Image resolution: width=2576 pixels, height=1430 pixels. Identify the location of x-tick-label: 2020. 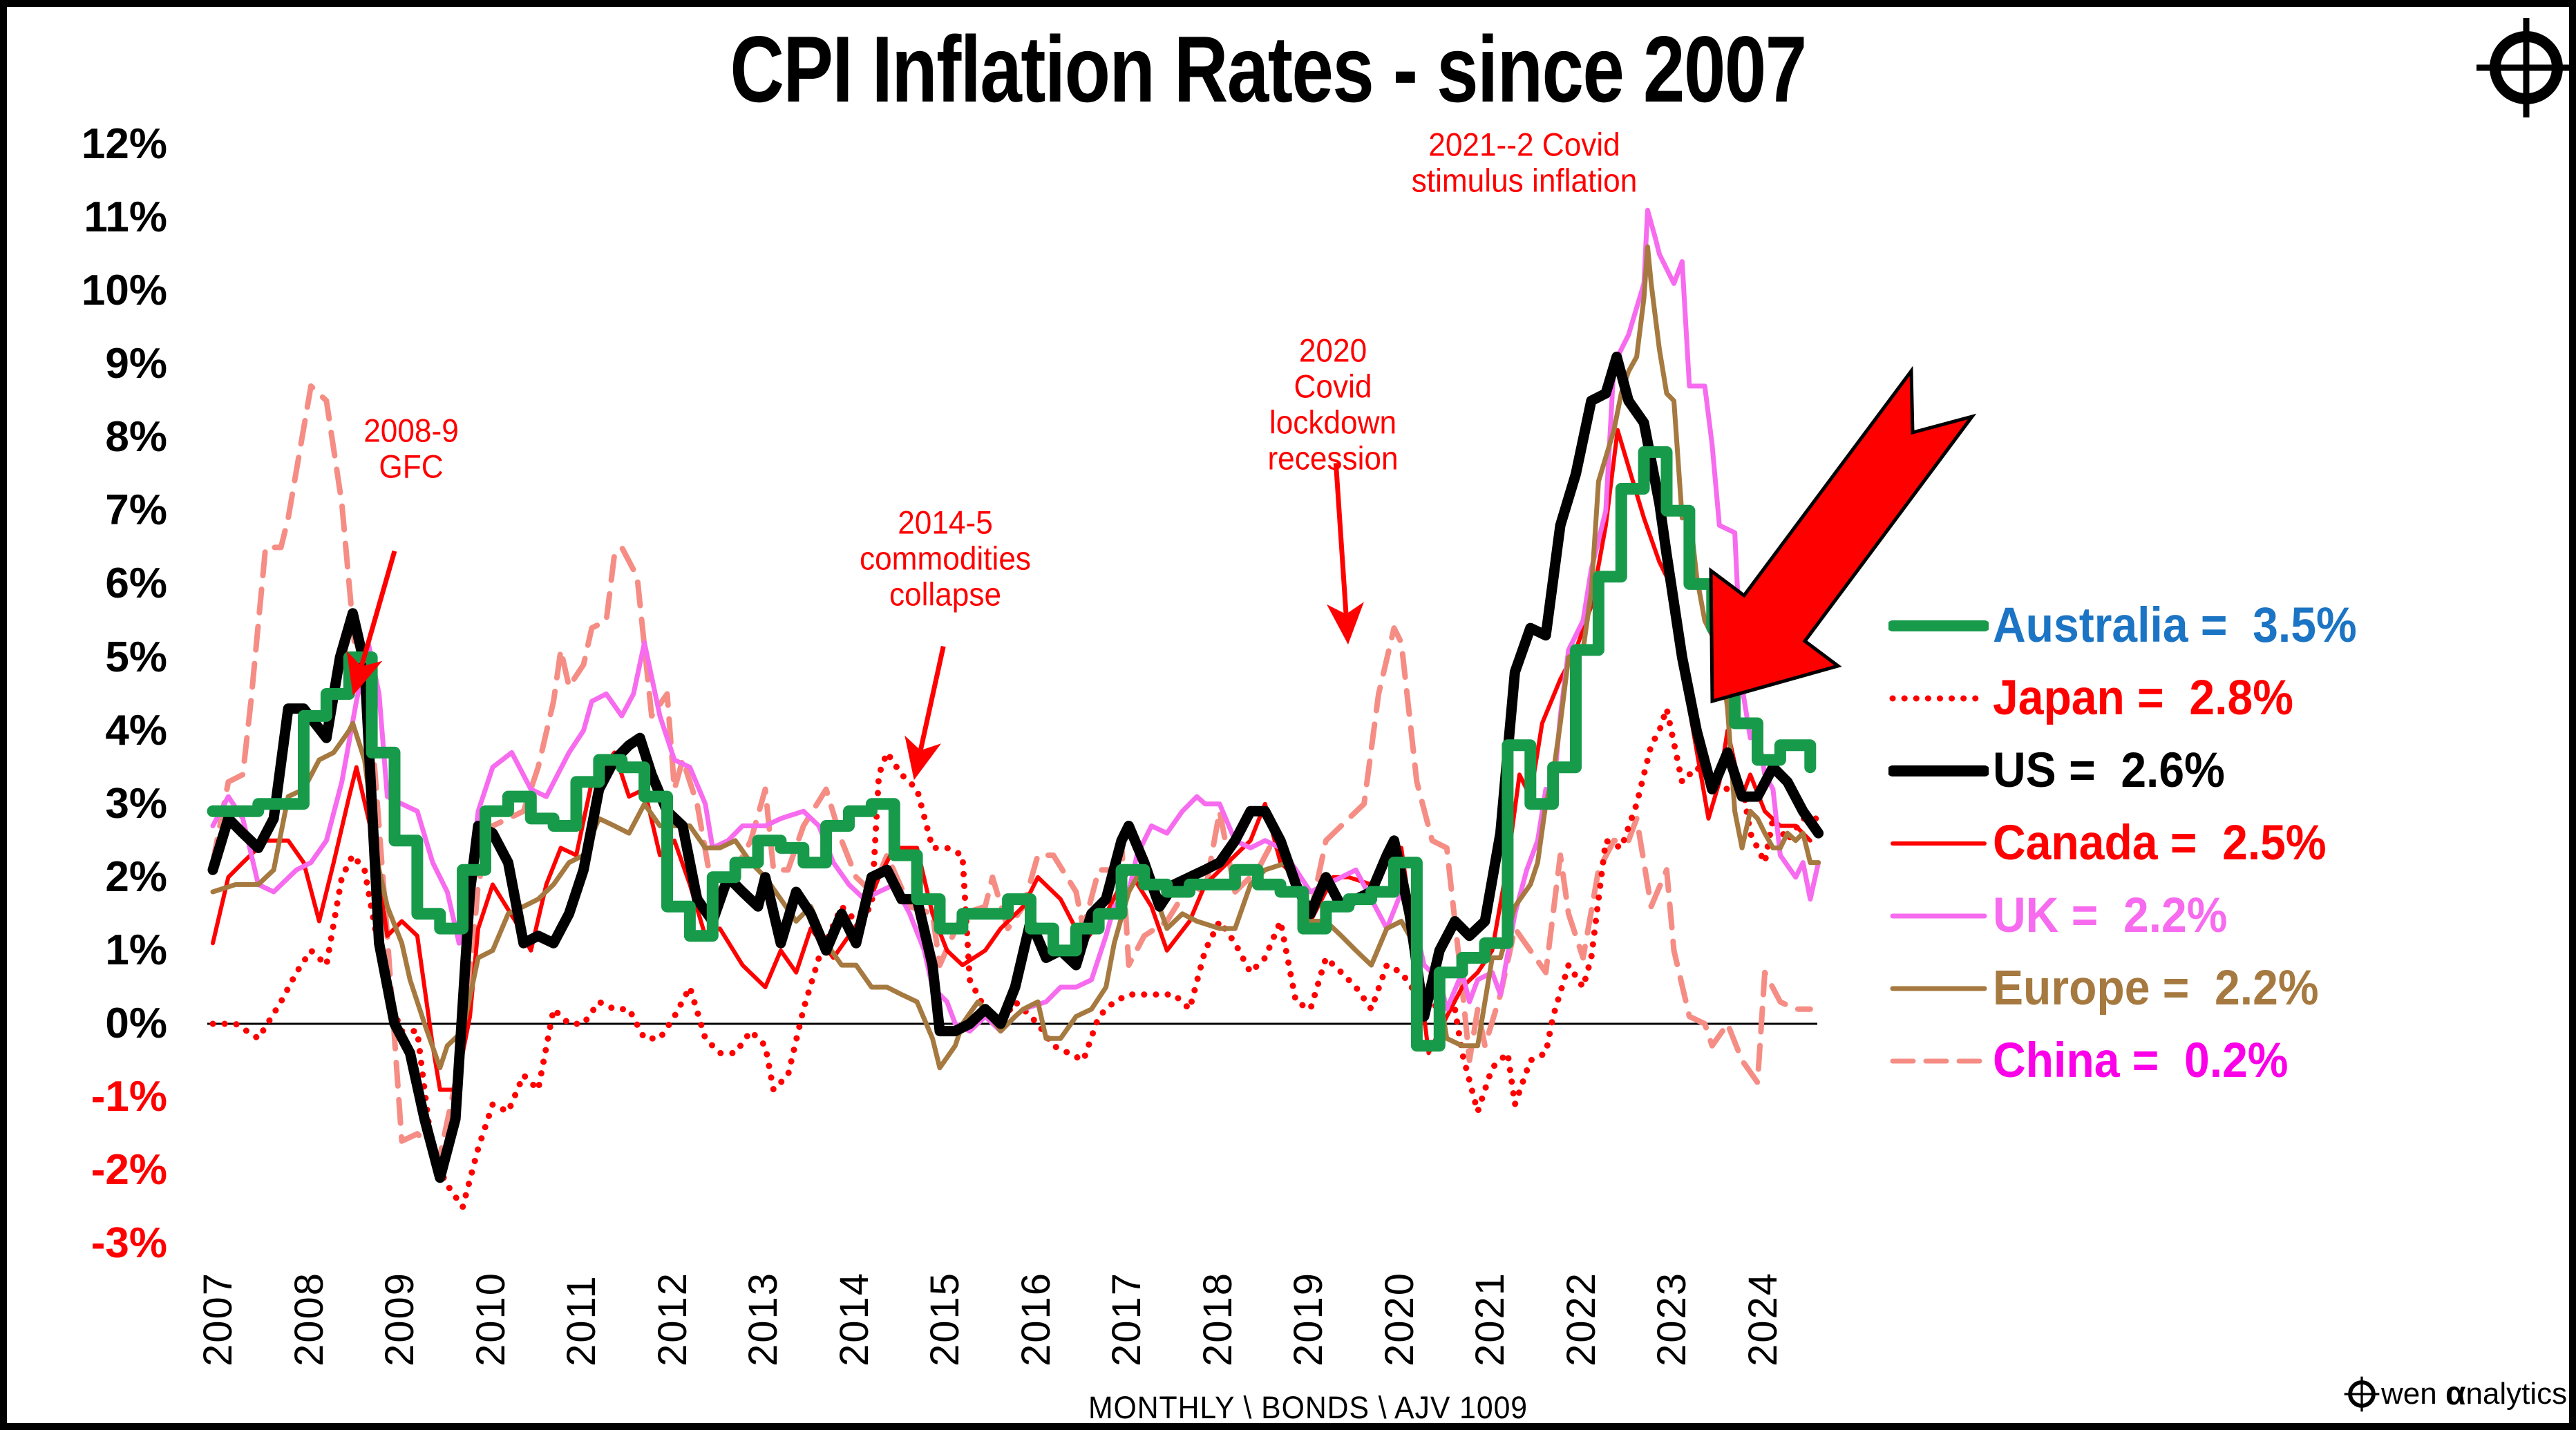
(1399, 1318).